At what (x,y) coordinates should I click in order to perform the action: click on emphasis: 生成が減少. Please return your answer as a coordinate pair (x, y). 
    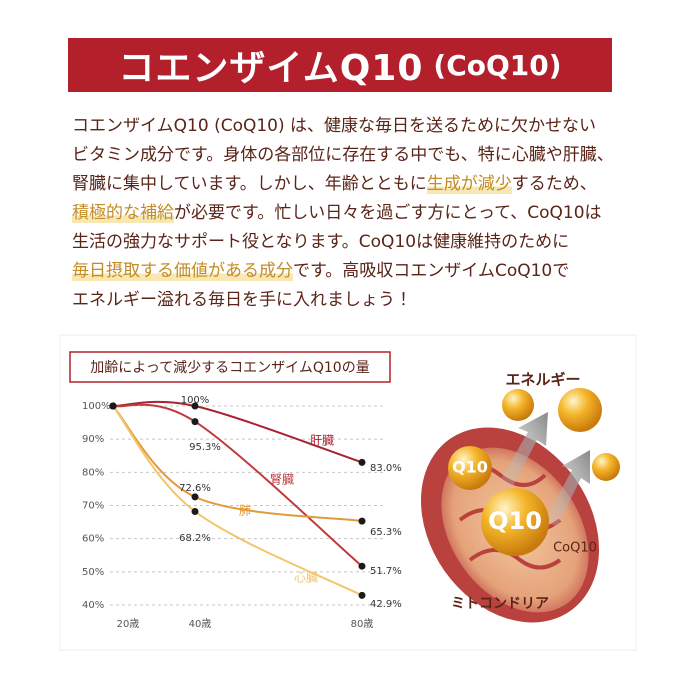
    Looking at the image, I should click on (469, 184).